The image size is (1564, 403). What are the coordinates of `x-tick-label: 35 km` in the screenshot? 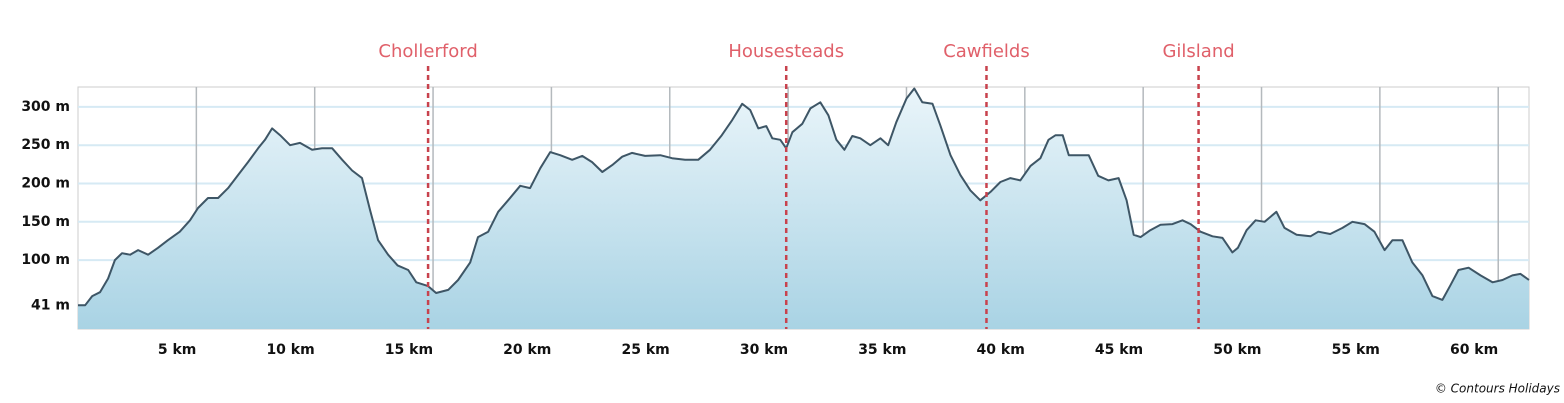 It's located at (882, 350).